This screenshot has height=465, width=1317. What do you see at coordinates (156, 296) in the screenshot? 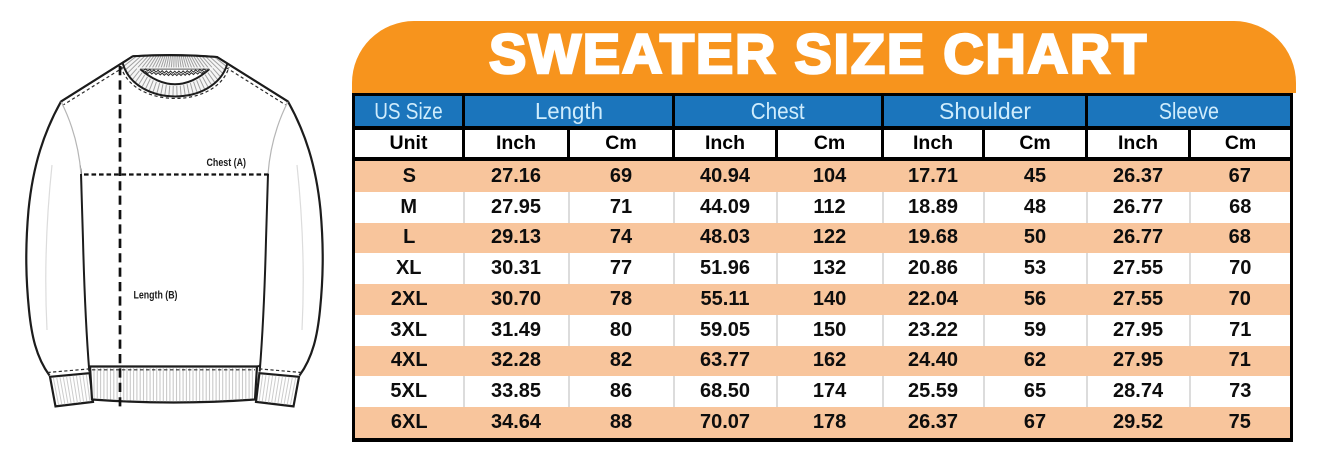
I see `svg-text: Length (B)` at bounding box center [156, 296].